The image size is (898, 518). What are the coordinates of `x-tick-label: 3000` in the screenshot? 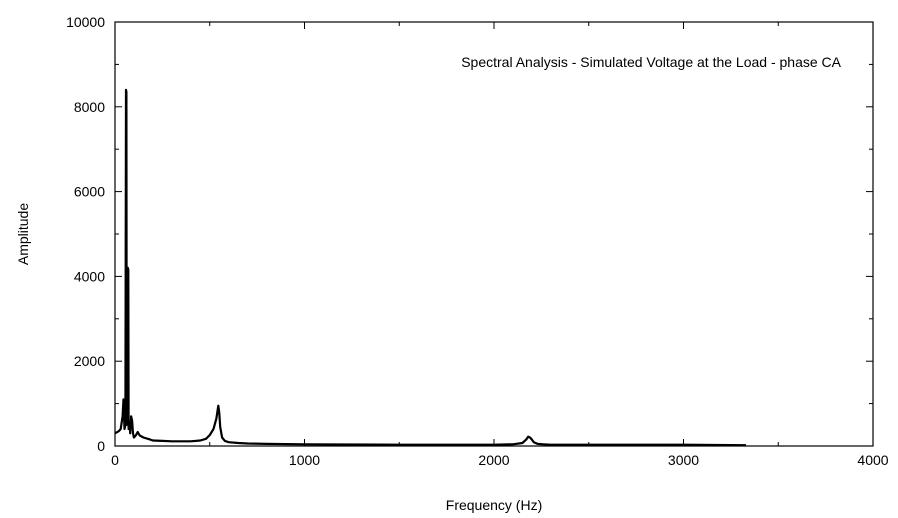 It's located at (683, 460).